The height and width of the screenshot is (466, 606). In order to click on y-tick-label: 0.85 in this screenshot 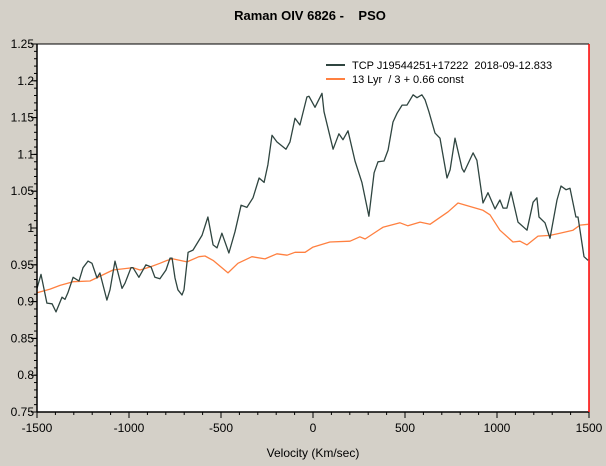, I will do `click(23, 338)`.